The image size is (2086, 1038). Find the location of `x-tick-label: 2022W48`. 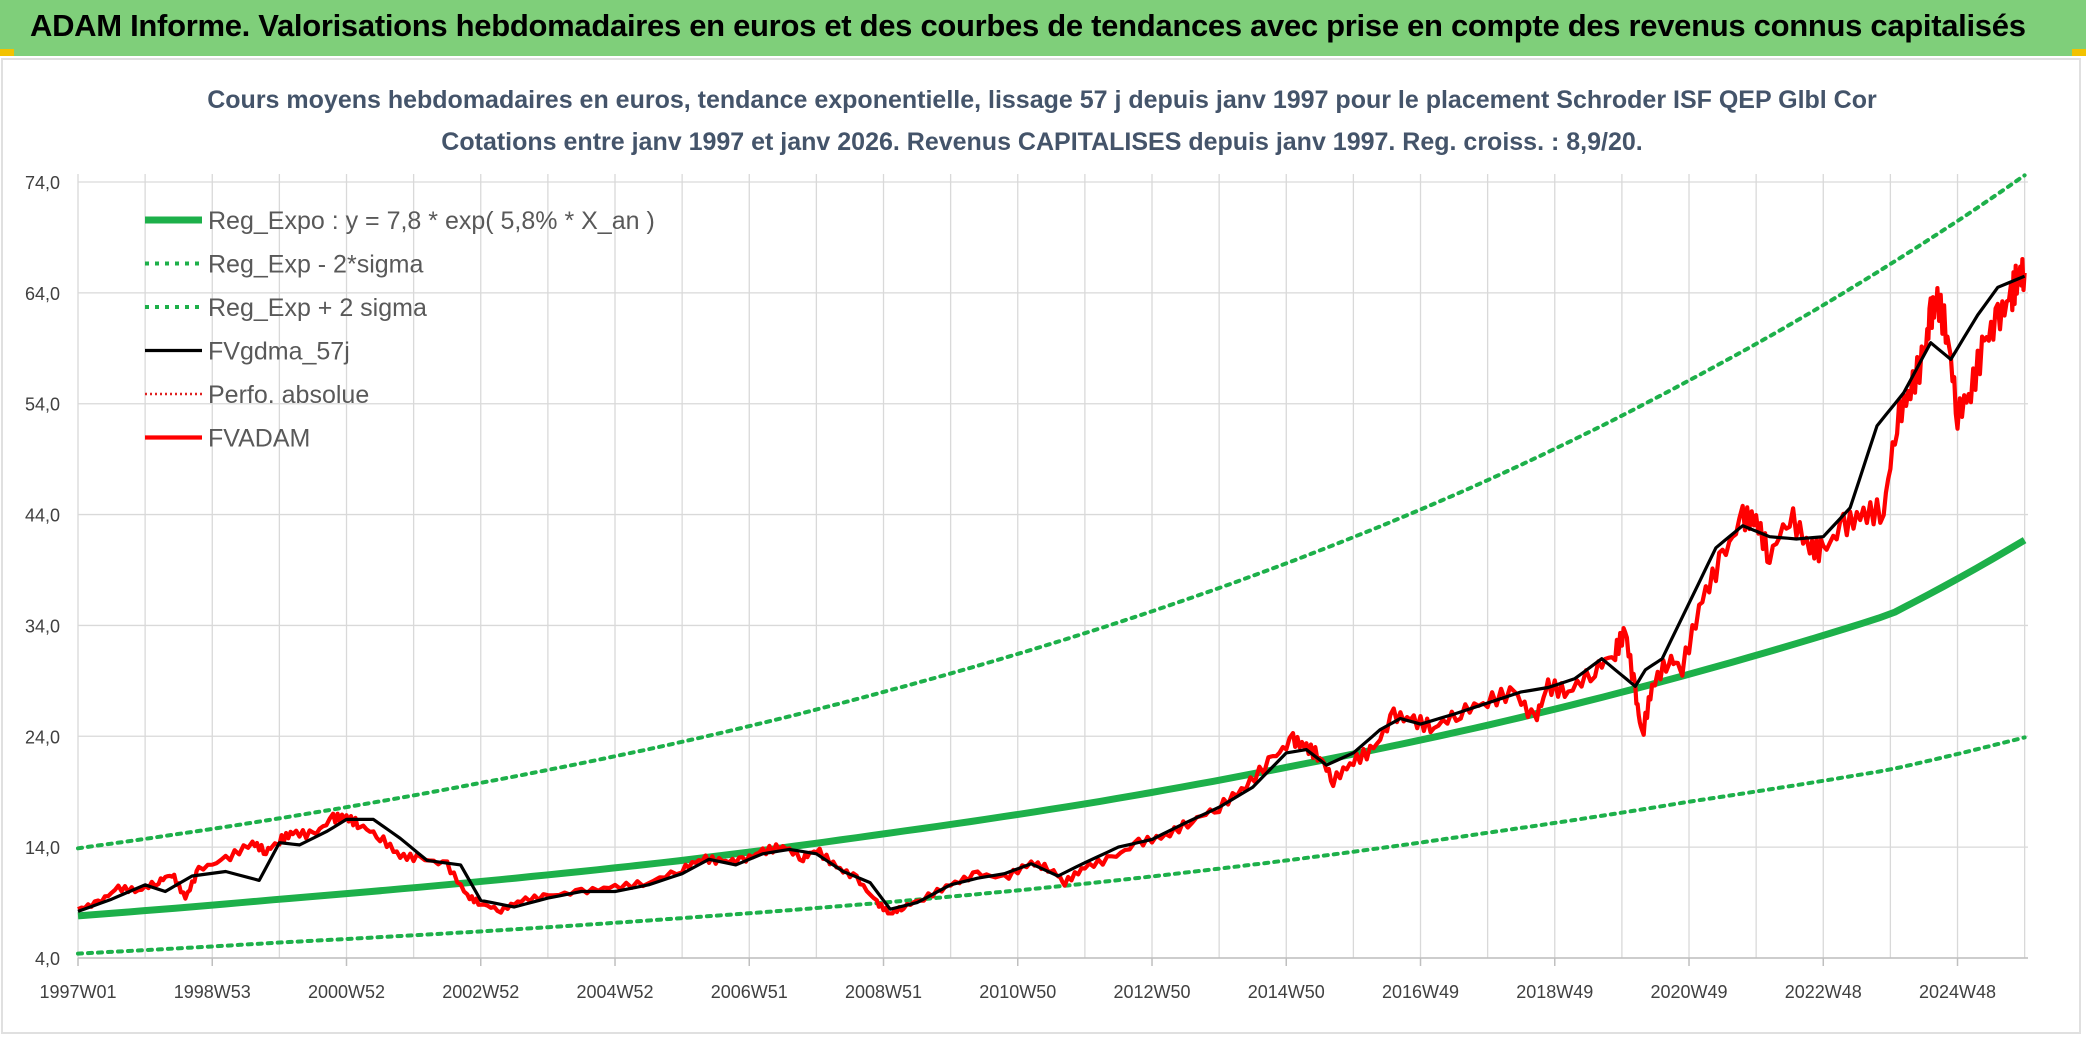

x-tick-label: 2022W48 is located at coordinates (1823, 992).